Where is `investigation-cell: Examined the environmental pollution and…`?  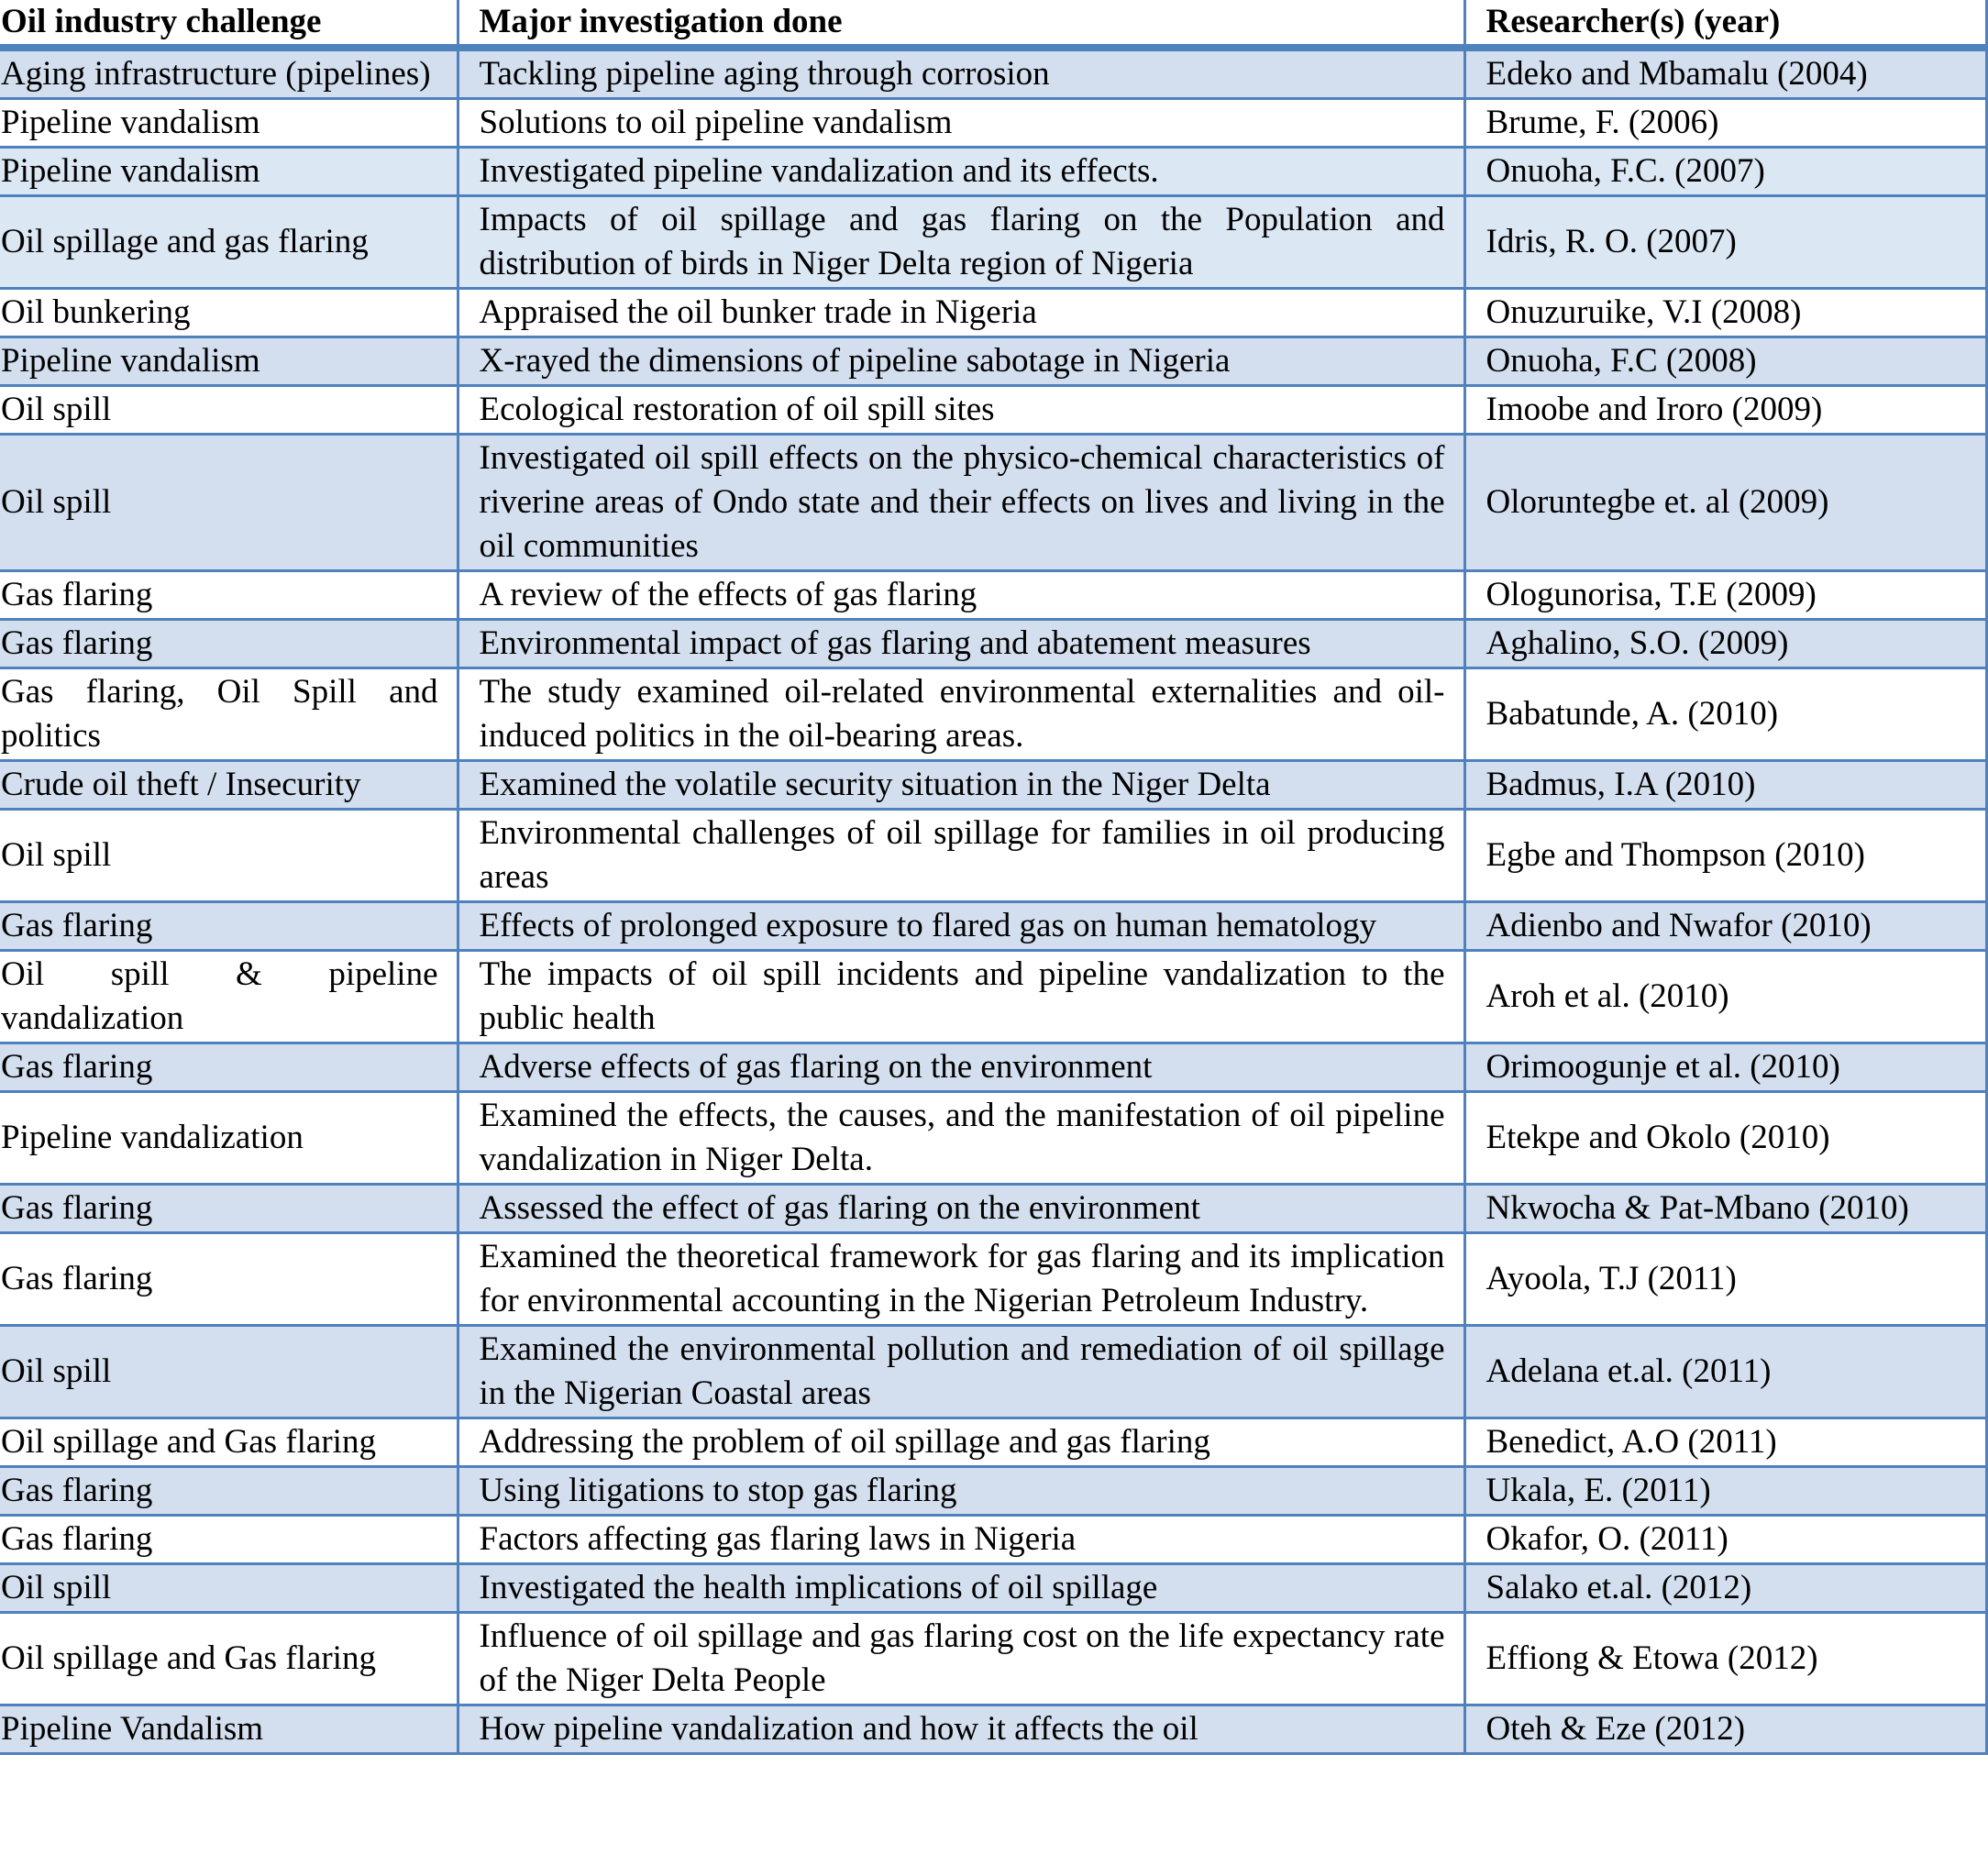
investigation-cell: Examined the environmental pollution and… is located at coordinates (961, 1371).